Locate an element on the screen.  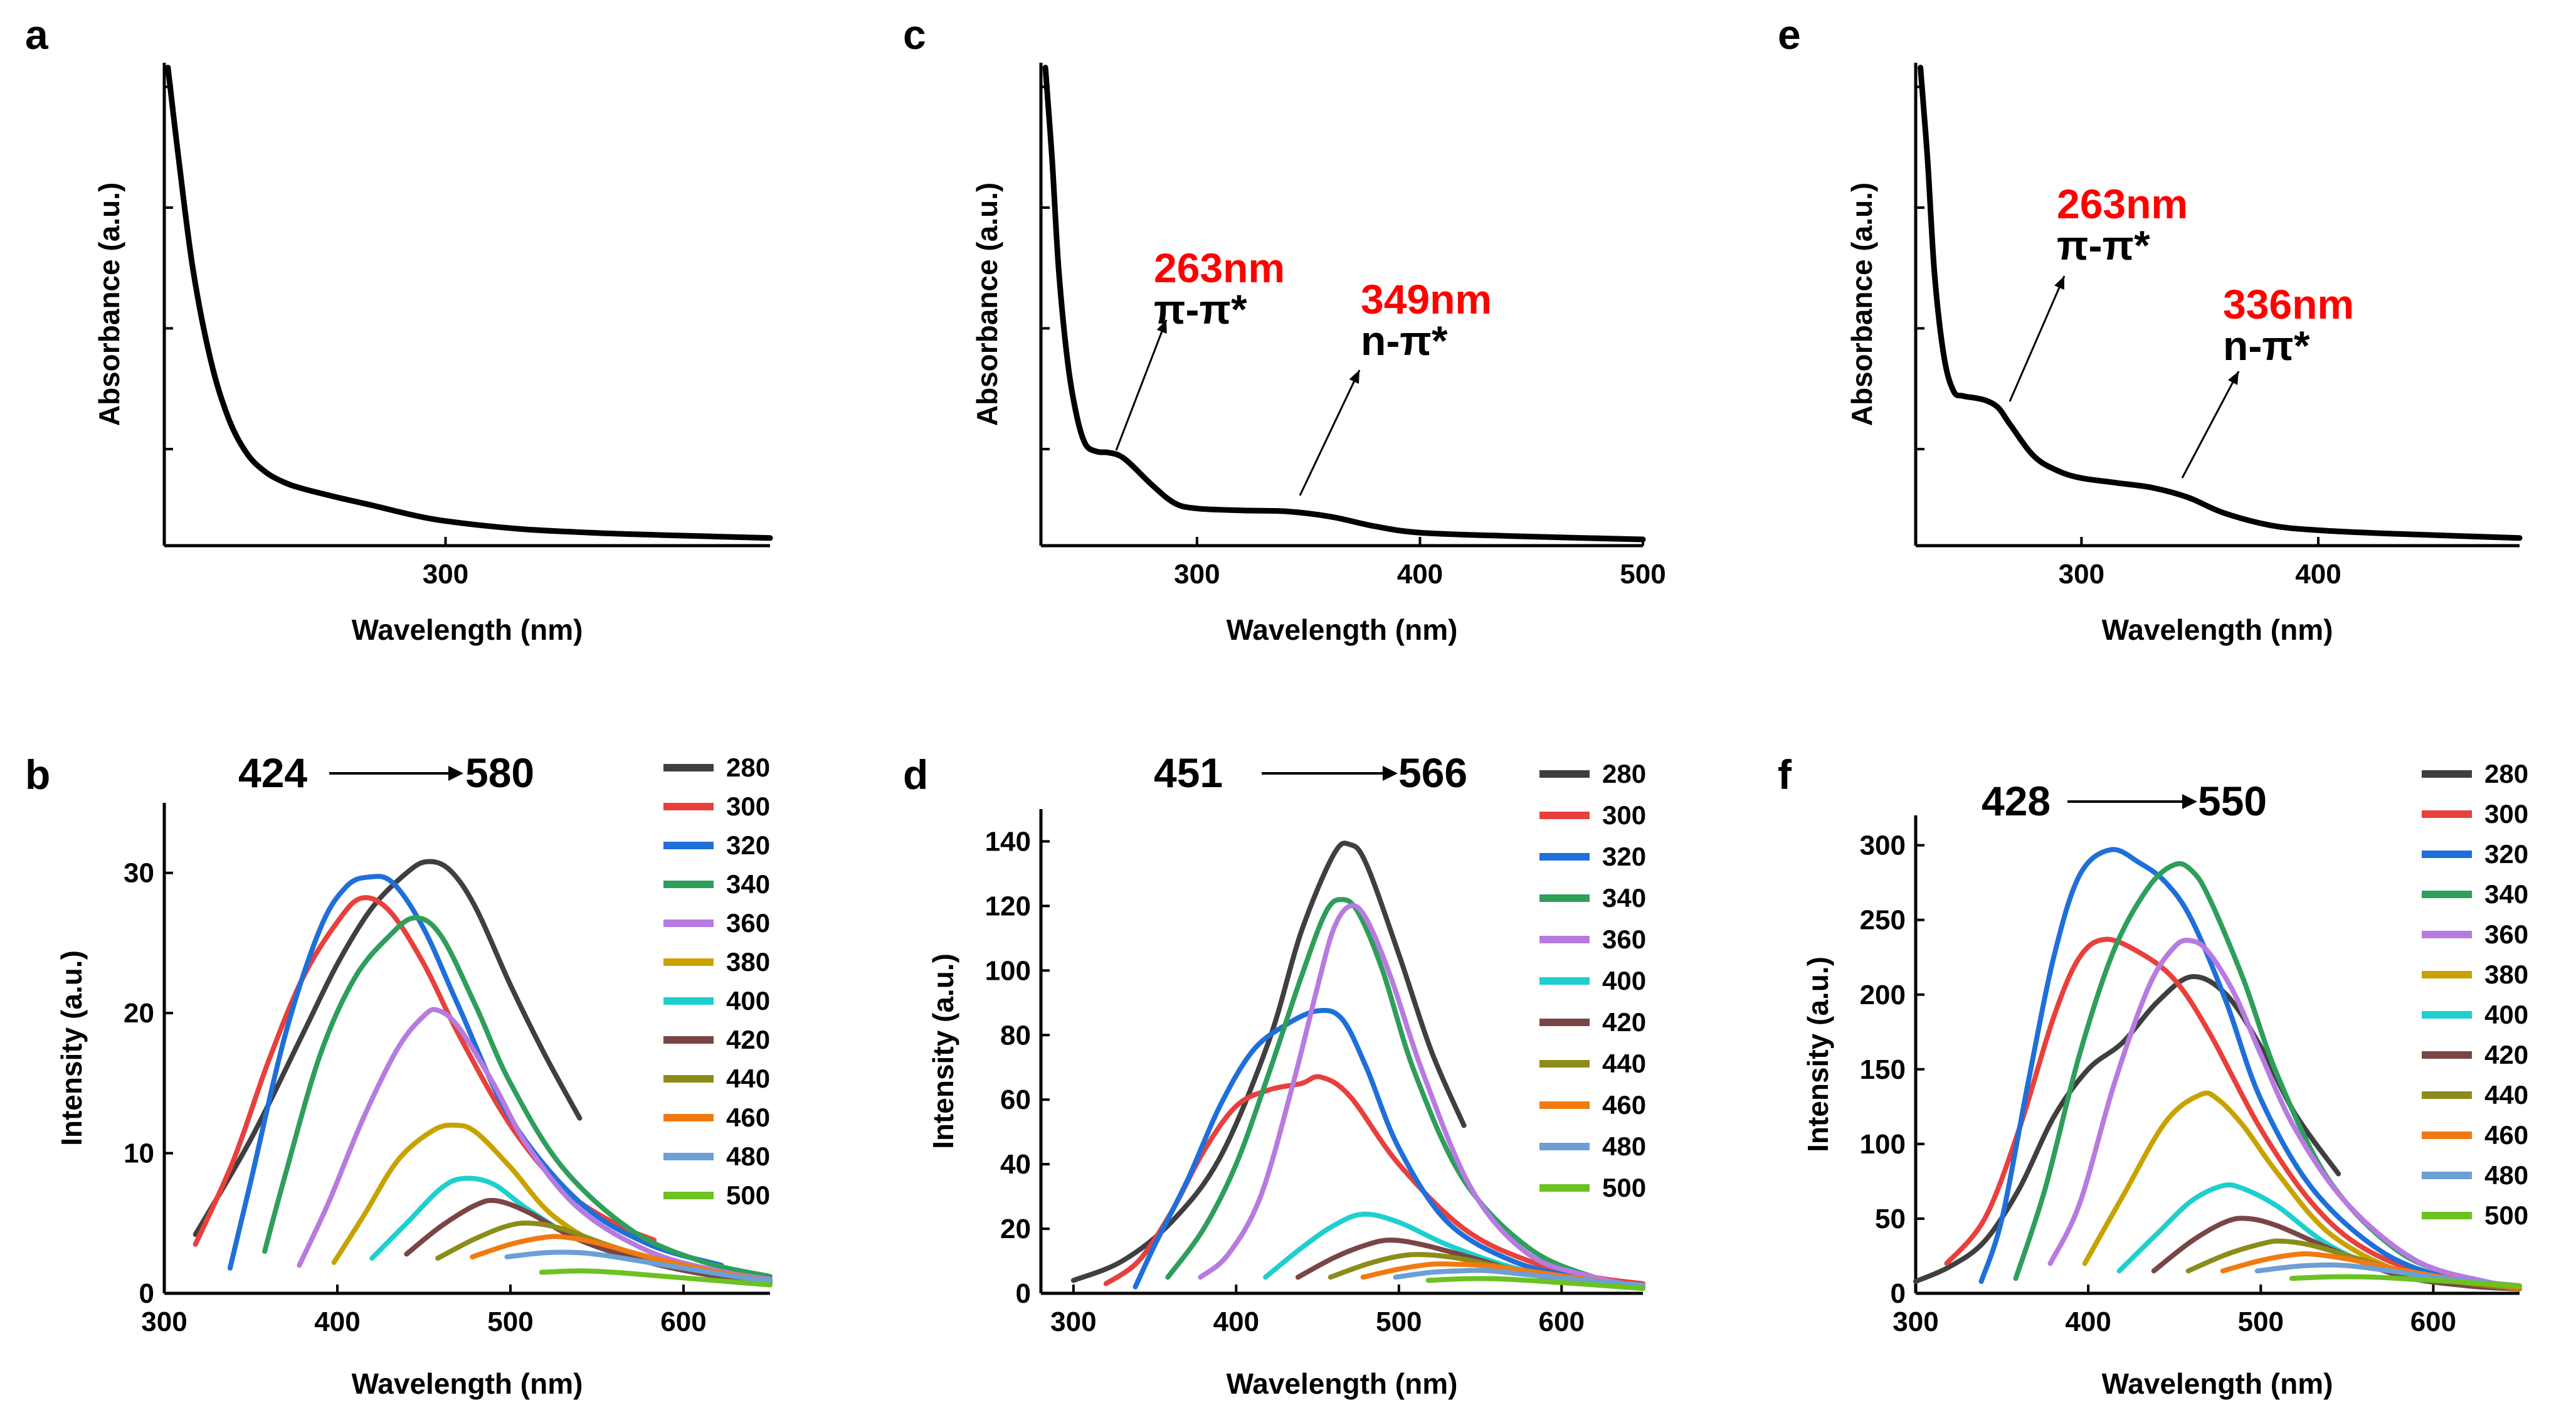
y-tick-label: 80 is located at coordinates (1016, 1035).